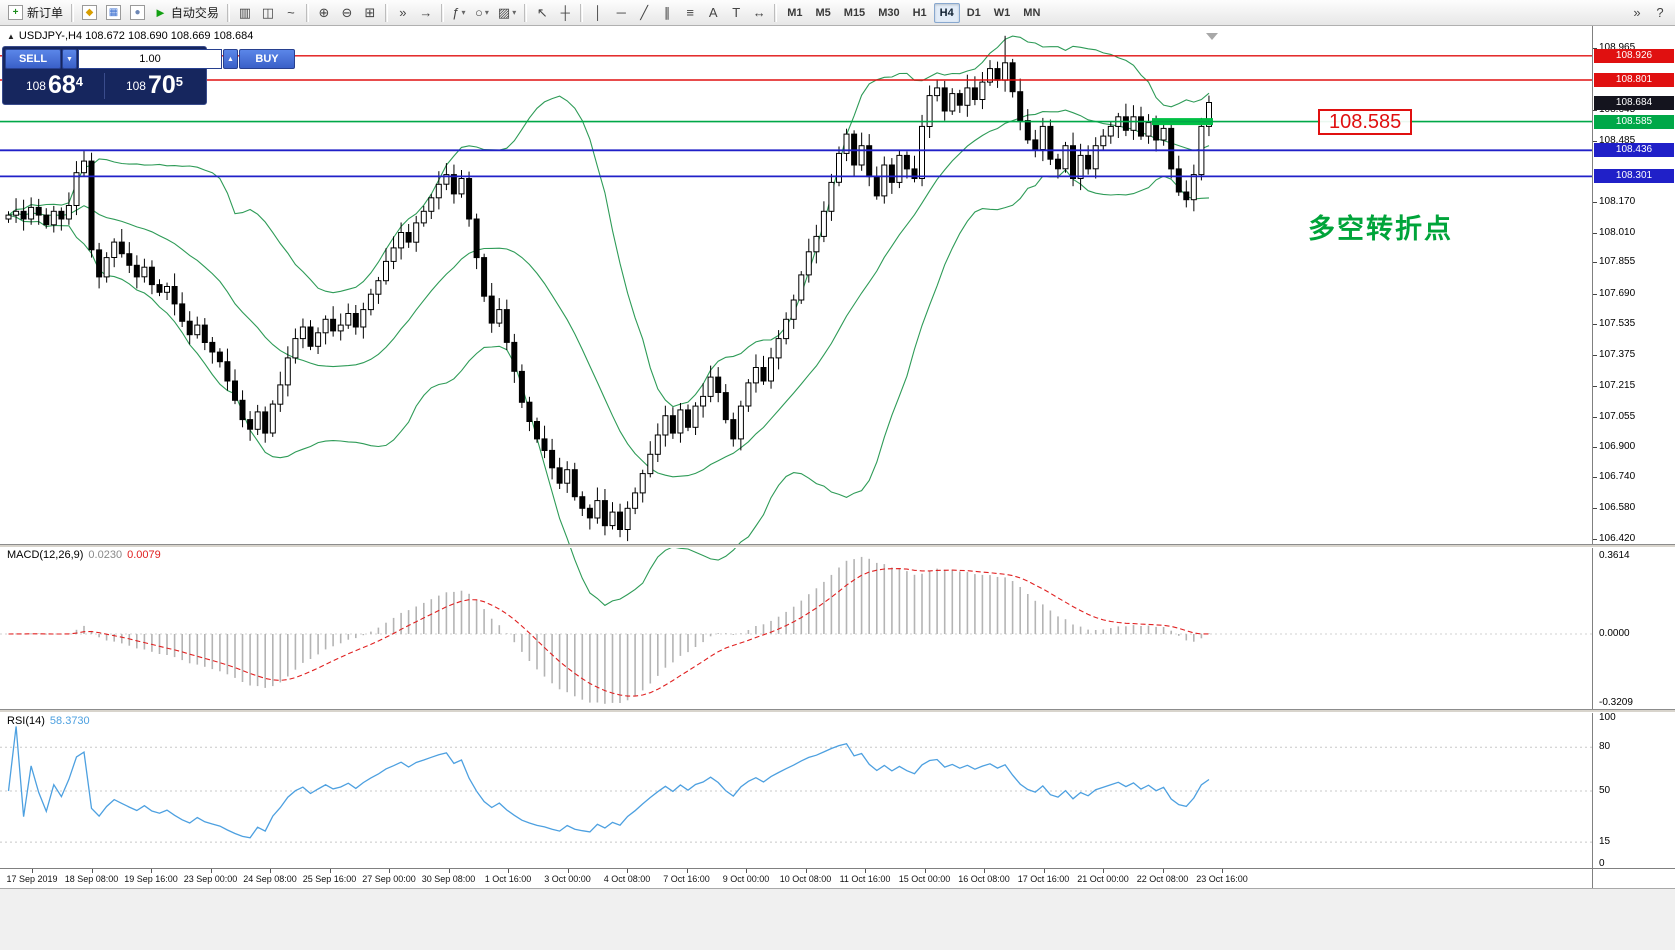 This screenshot has height=950, width=1675. I want to click on price-level-badge: 108.926, so click(1634, 55).